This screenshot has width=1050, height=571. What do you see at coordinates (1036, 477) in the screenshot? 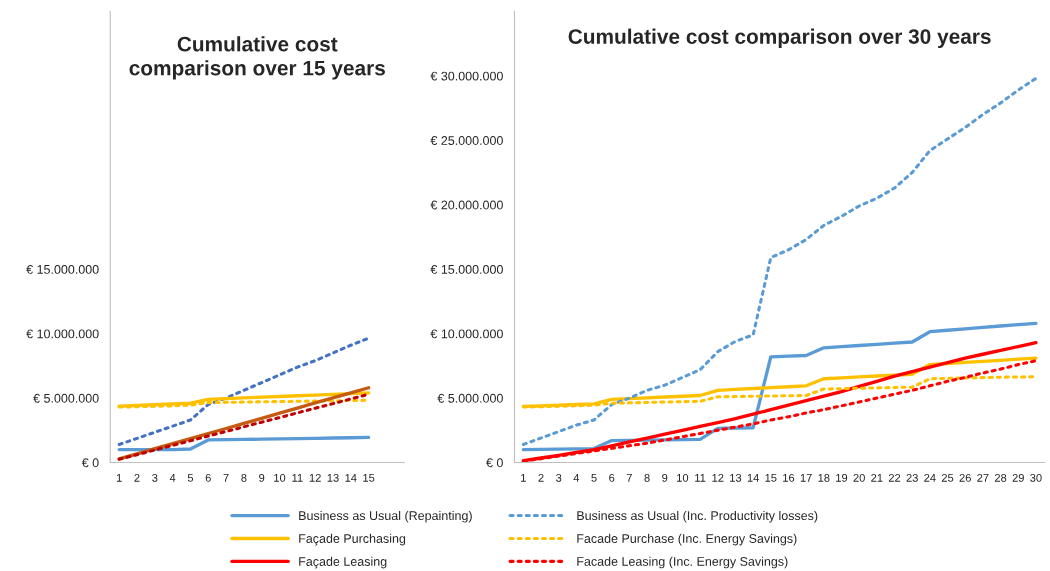
I see `x-tick-label: 30` at bounding box center [1036, 477].